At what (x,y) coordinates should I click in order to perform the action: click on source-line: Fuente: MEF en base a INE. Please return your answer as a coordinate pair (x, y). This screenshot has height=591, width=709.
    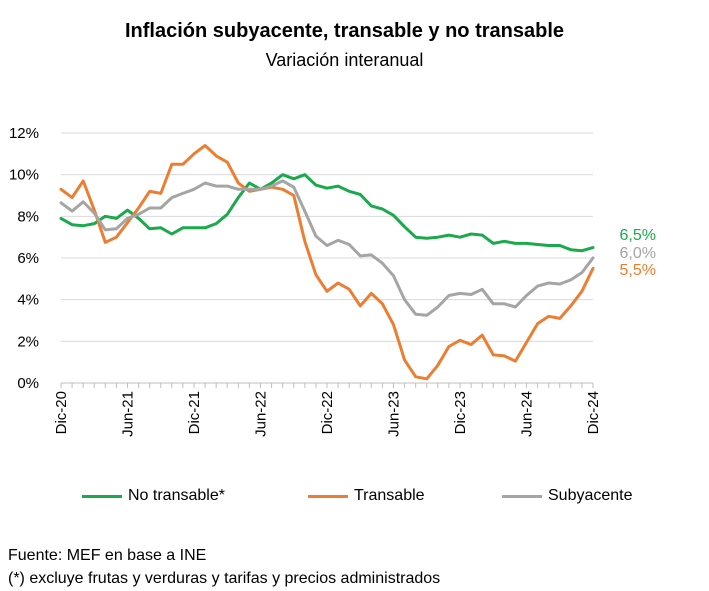
    Looking at the image, I should click on (107, 555).